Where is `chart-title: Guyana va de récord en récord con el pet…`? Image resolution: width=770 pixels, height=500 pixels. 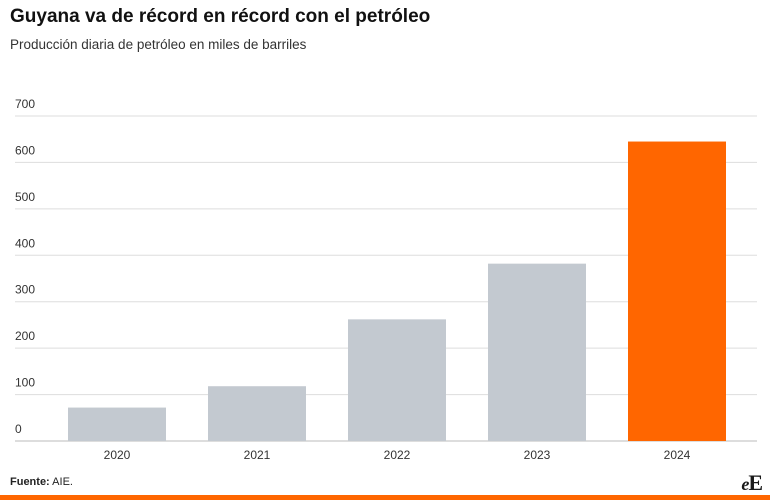 chart-title: Guyana va de récord en récord con el pet… is located at coordinates (220, 16).